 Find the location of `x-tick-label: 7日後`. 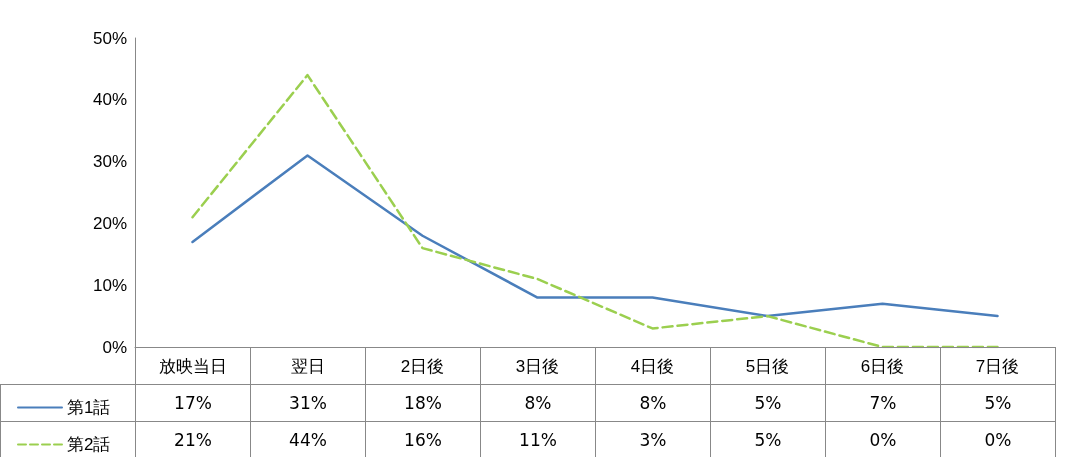

x-tick-label: 7日後 is located at coordinates (997, 366).